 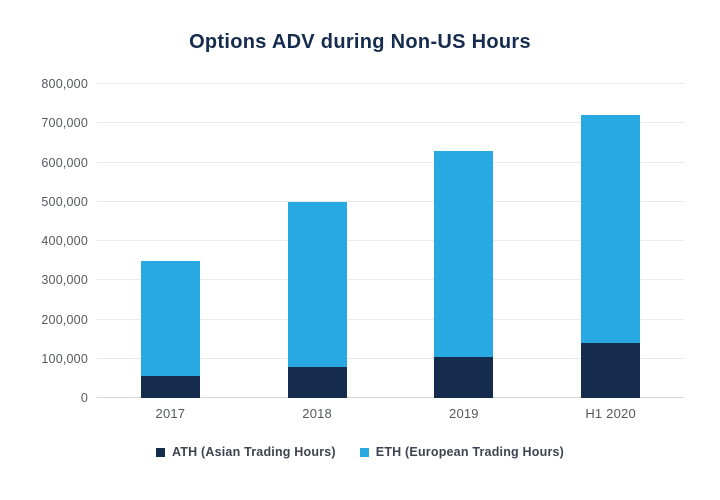 I want to click on legend-label-eth: ETH (European Trading Hours), so click(x=470, y=452).